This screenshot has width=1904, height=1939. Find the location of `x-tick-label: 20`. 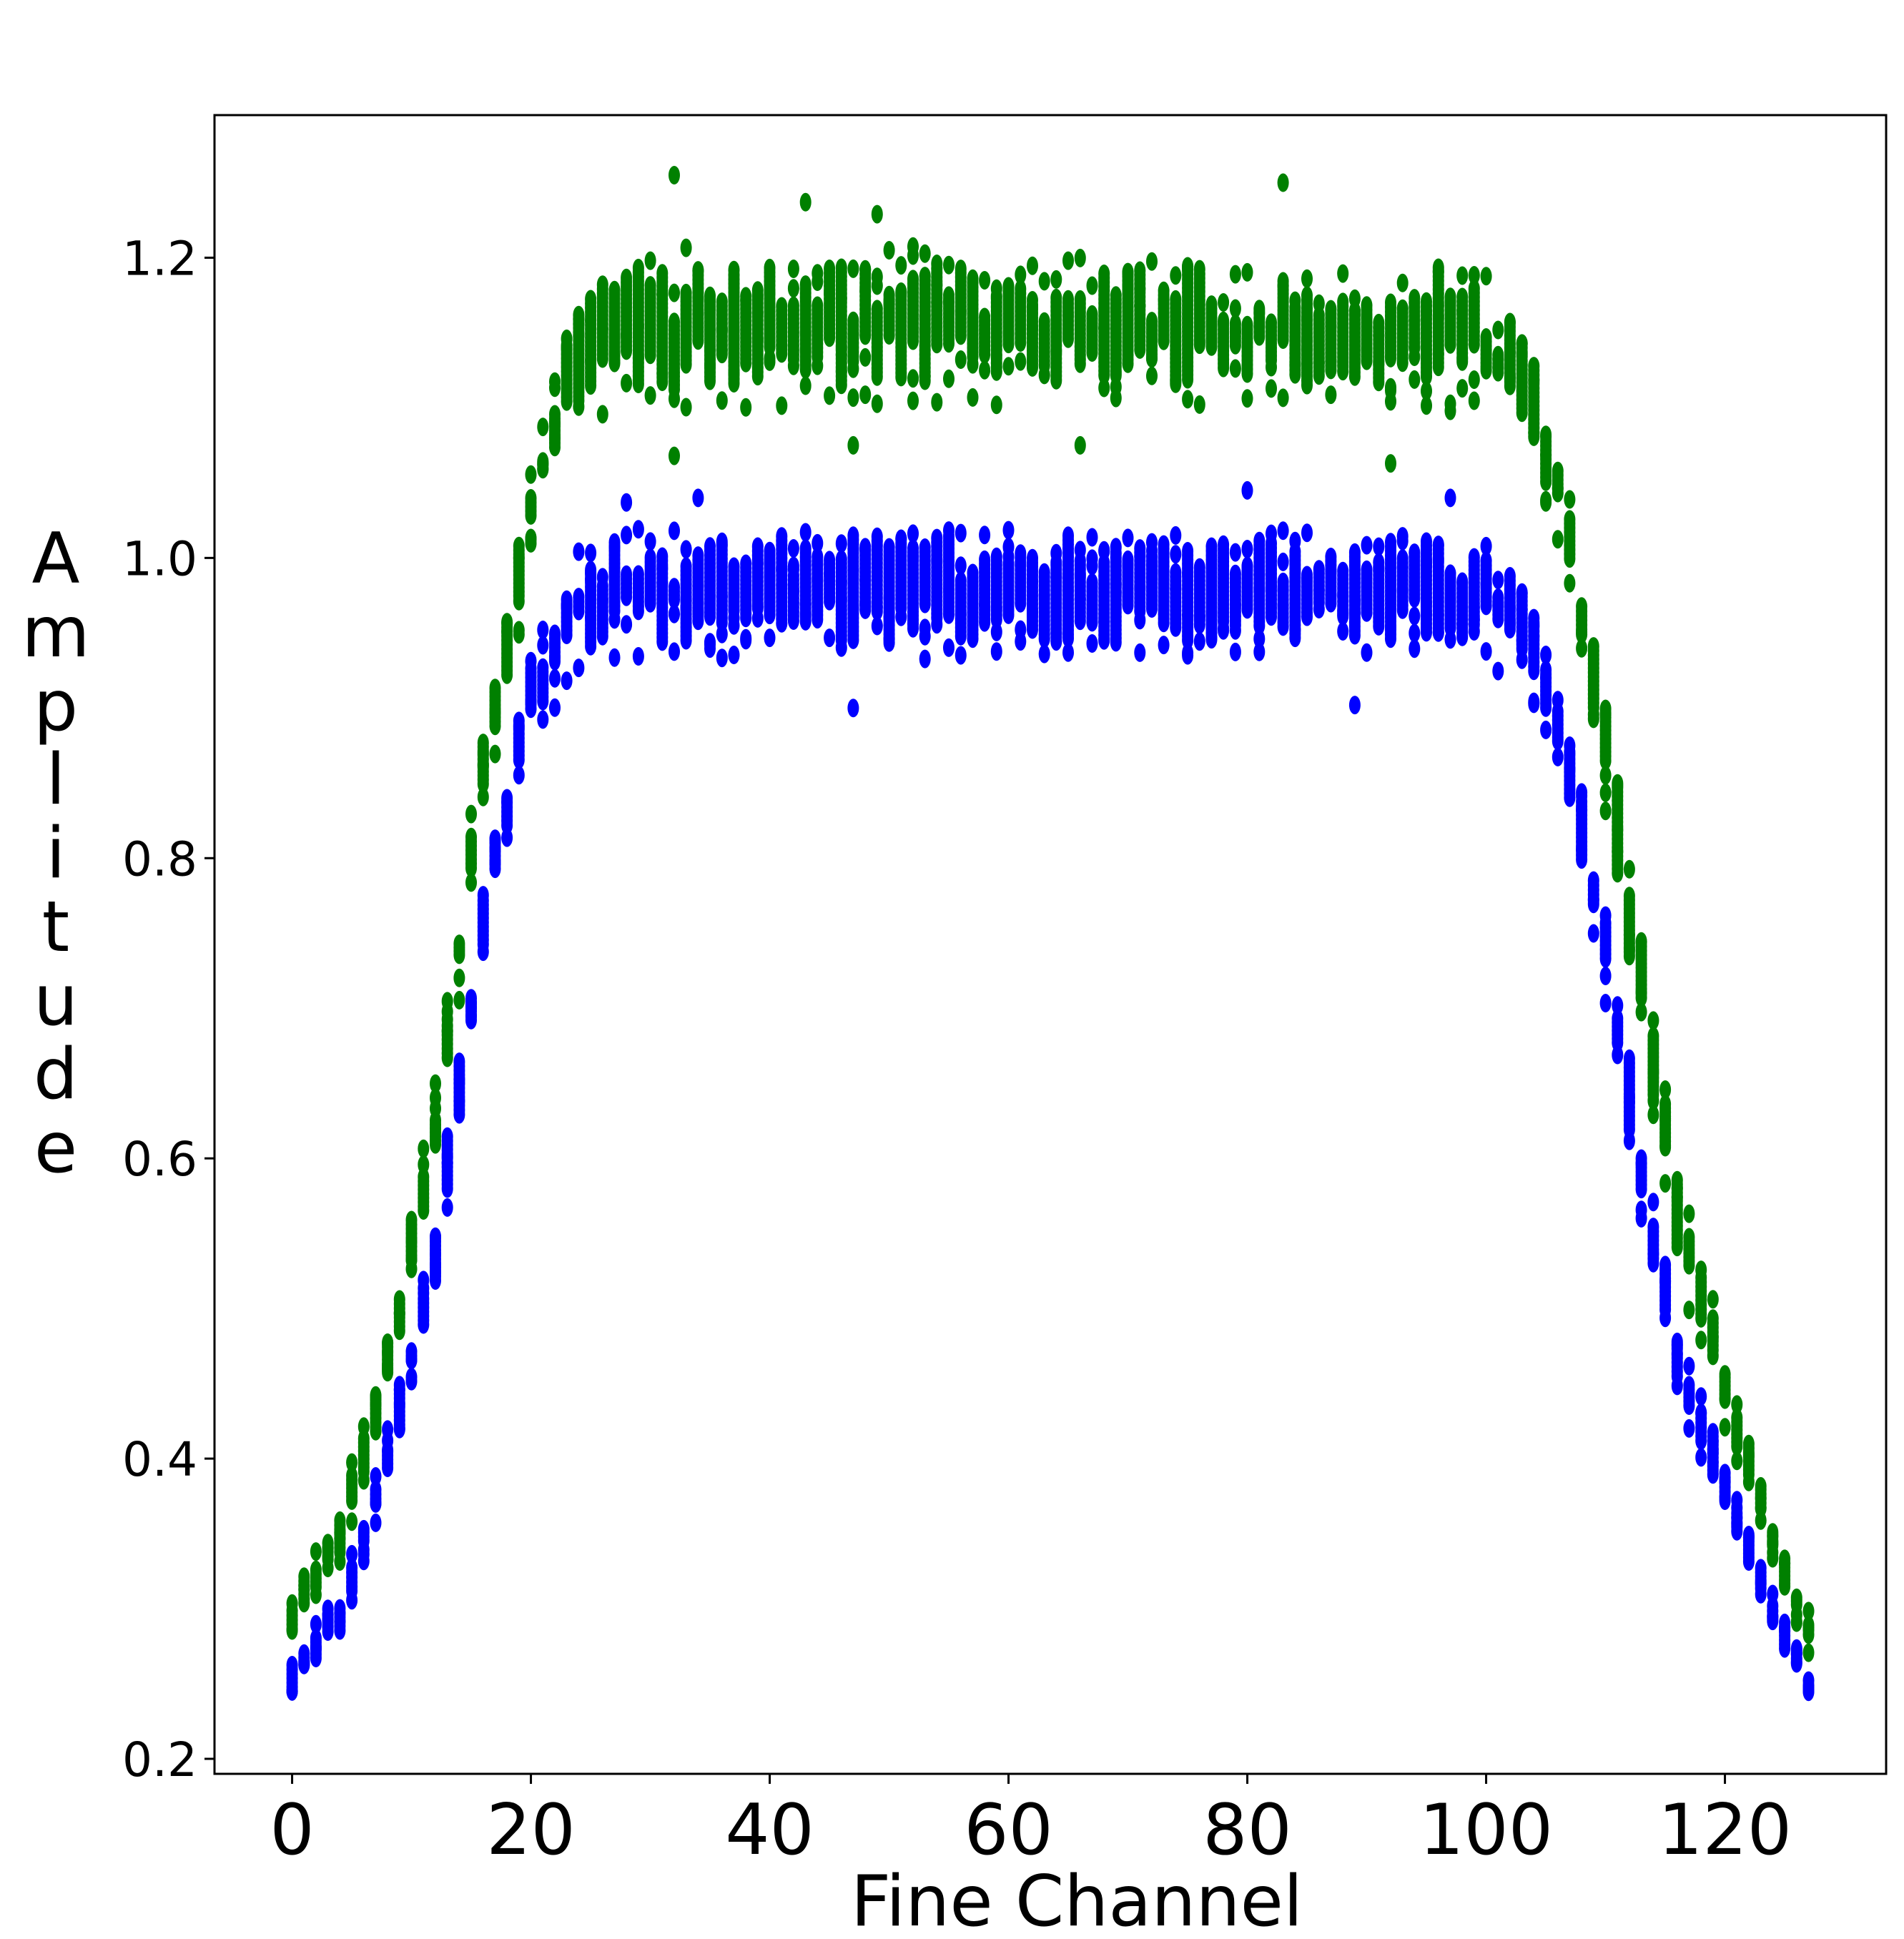

x-tick-label: 20 is located at coordinates (531, 1830).